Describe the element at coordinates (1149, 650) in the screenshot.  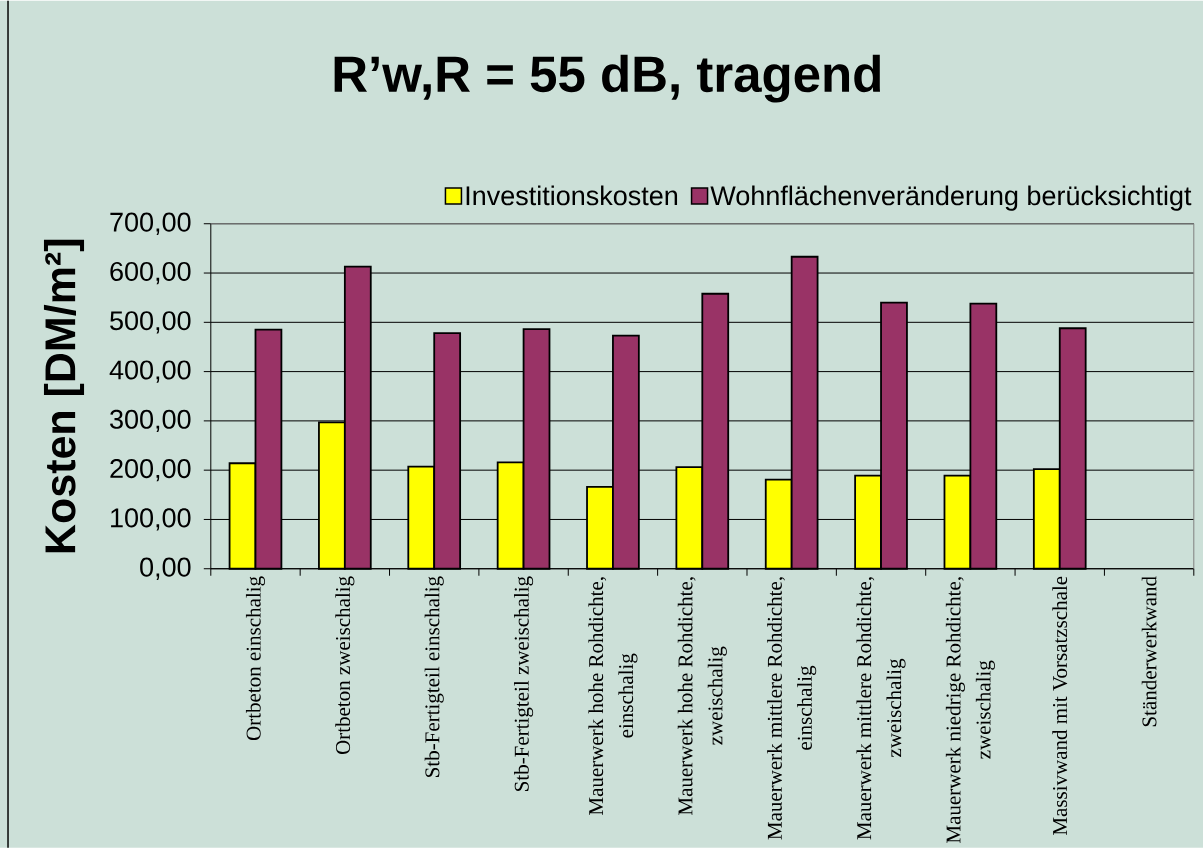
I see `x-tick-label: Ständerwerkwand` at that location.